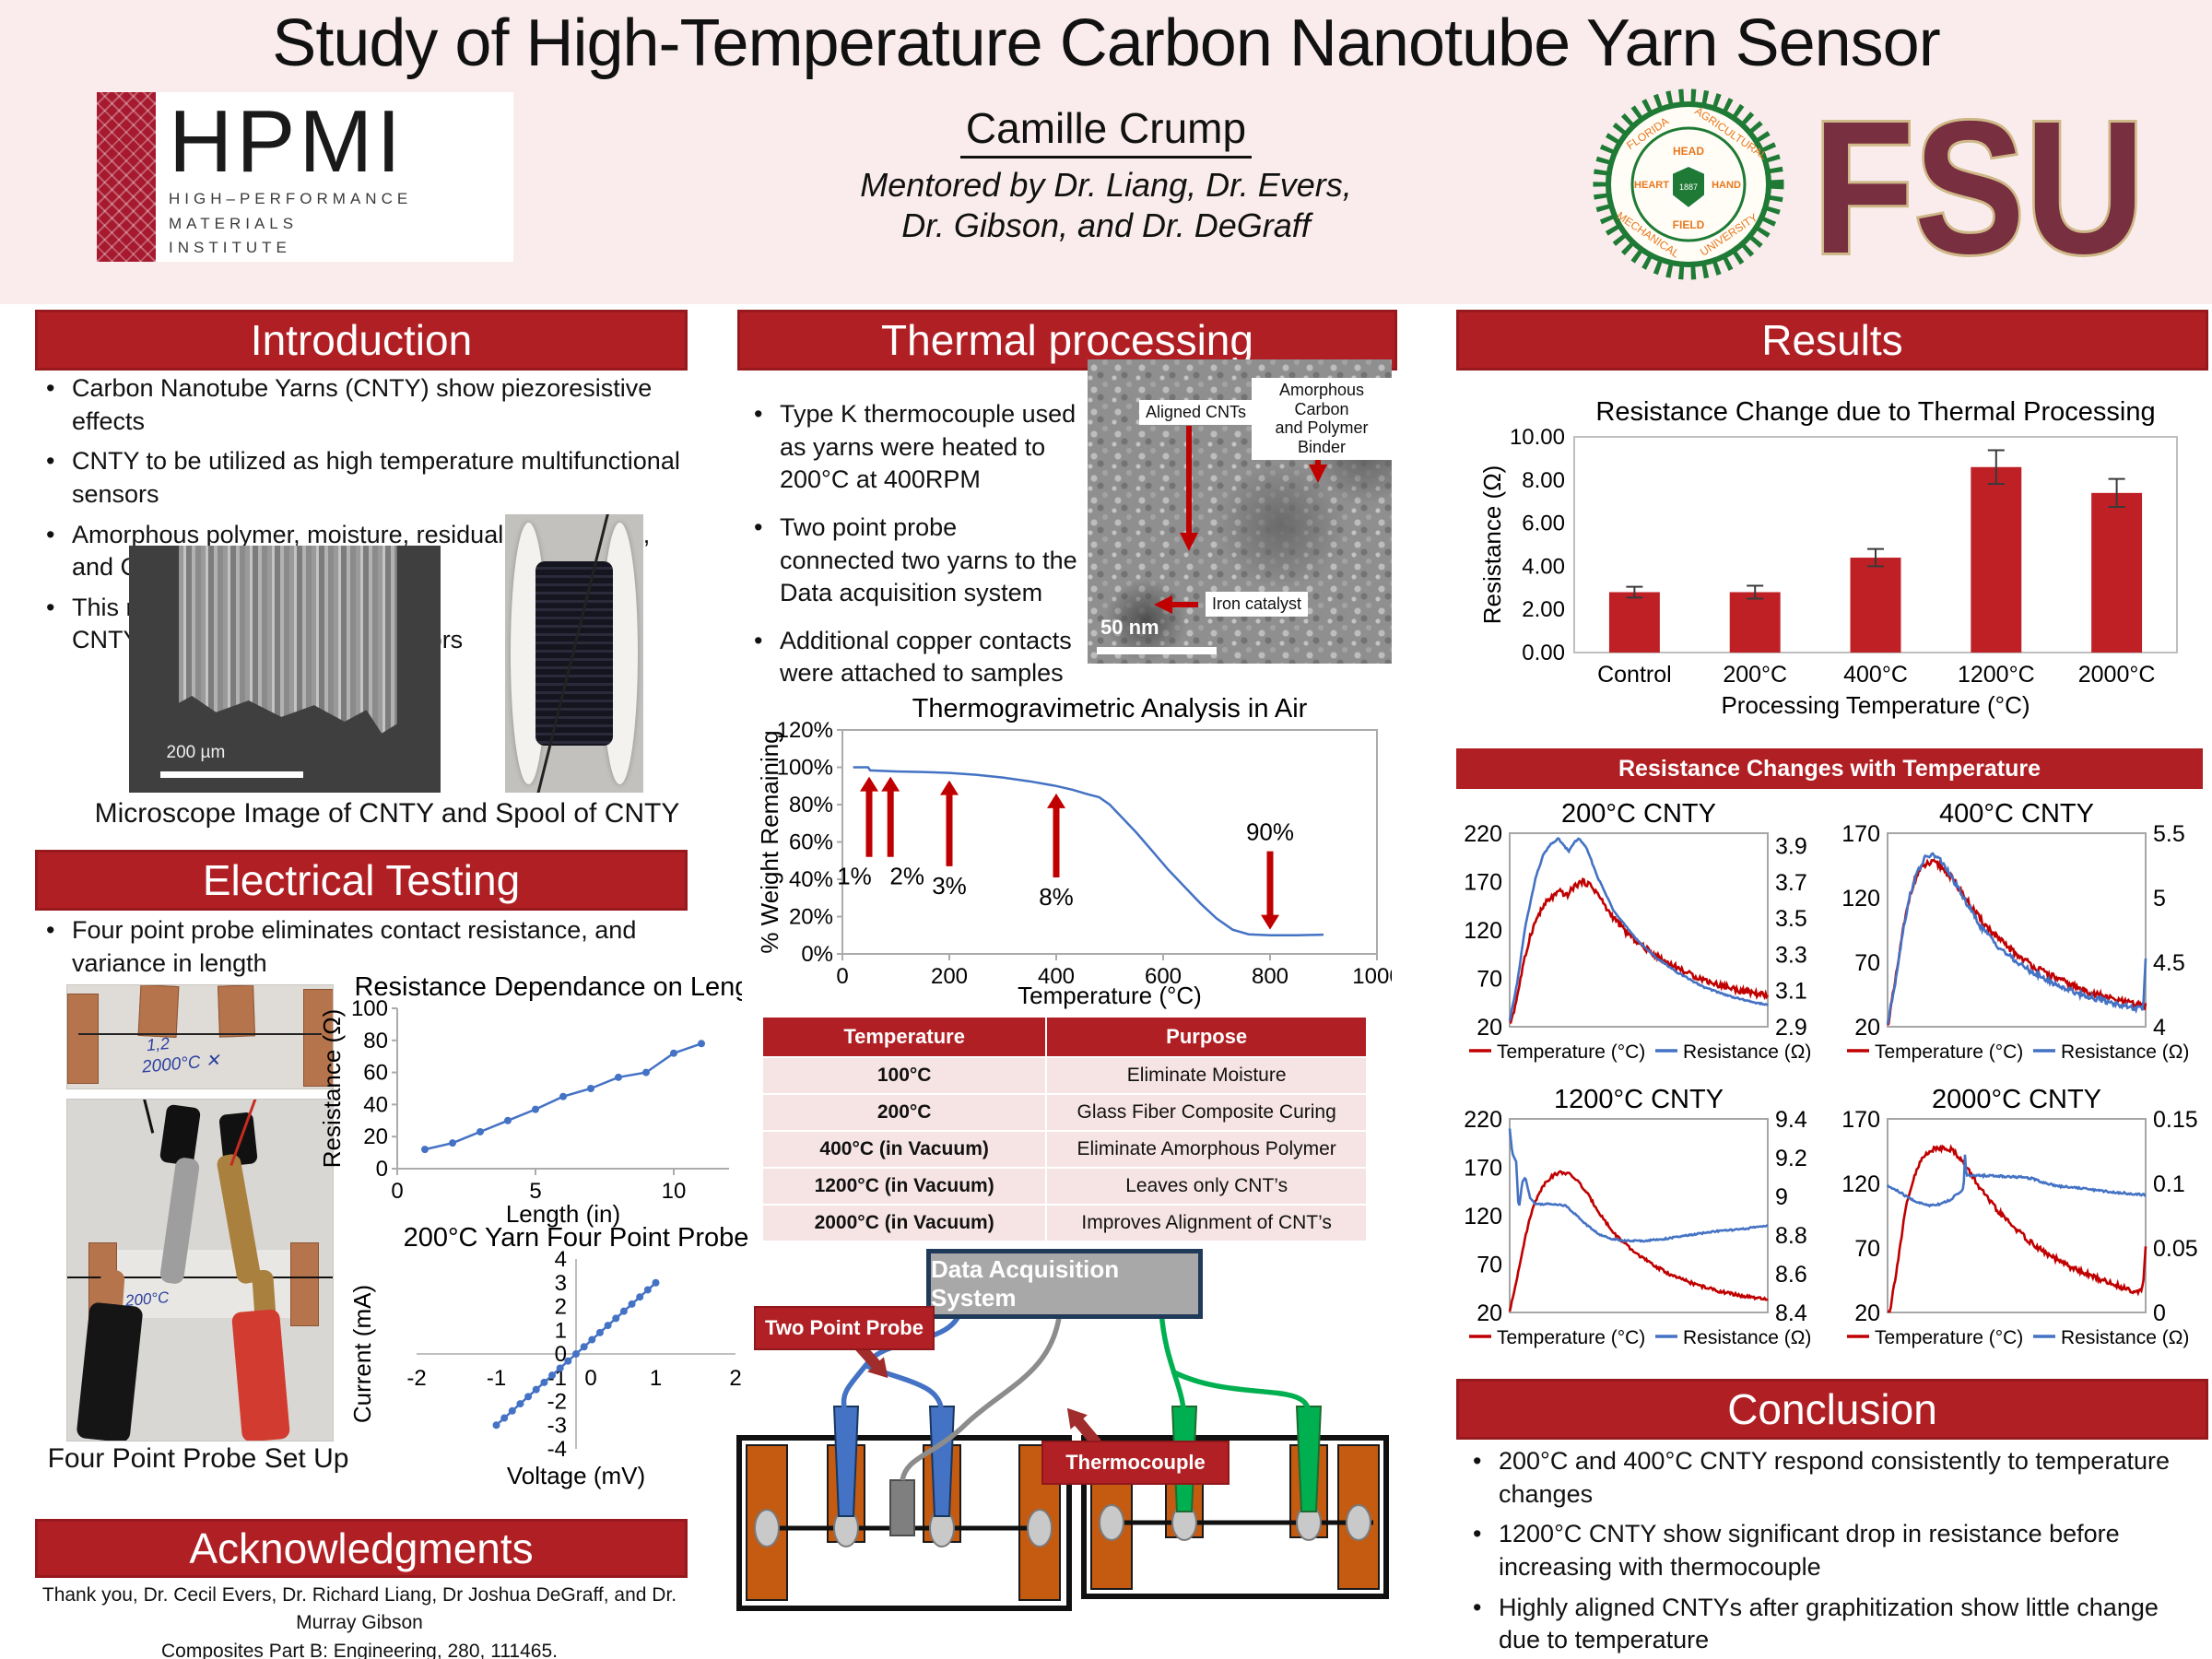  I want to click on svg-text: 2.00, so click(1543, 609).